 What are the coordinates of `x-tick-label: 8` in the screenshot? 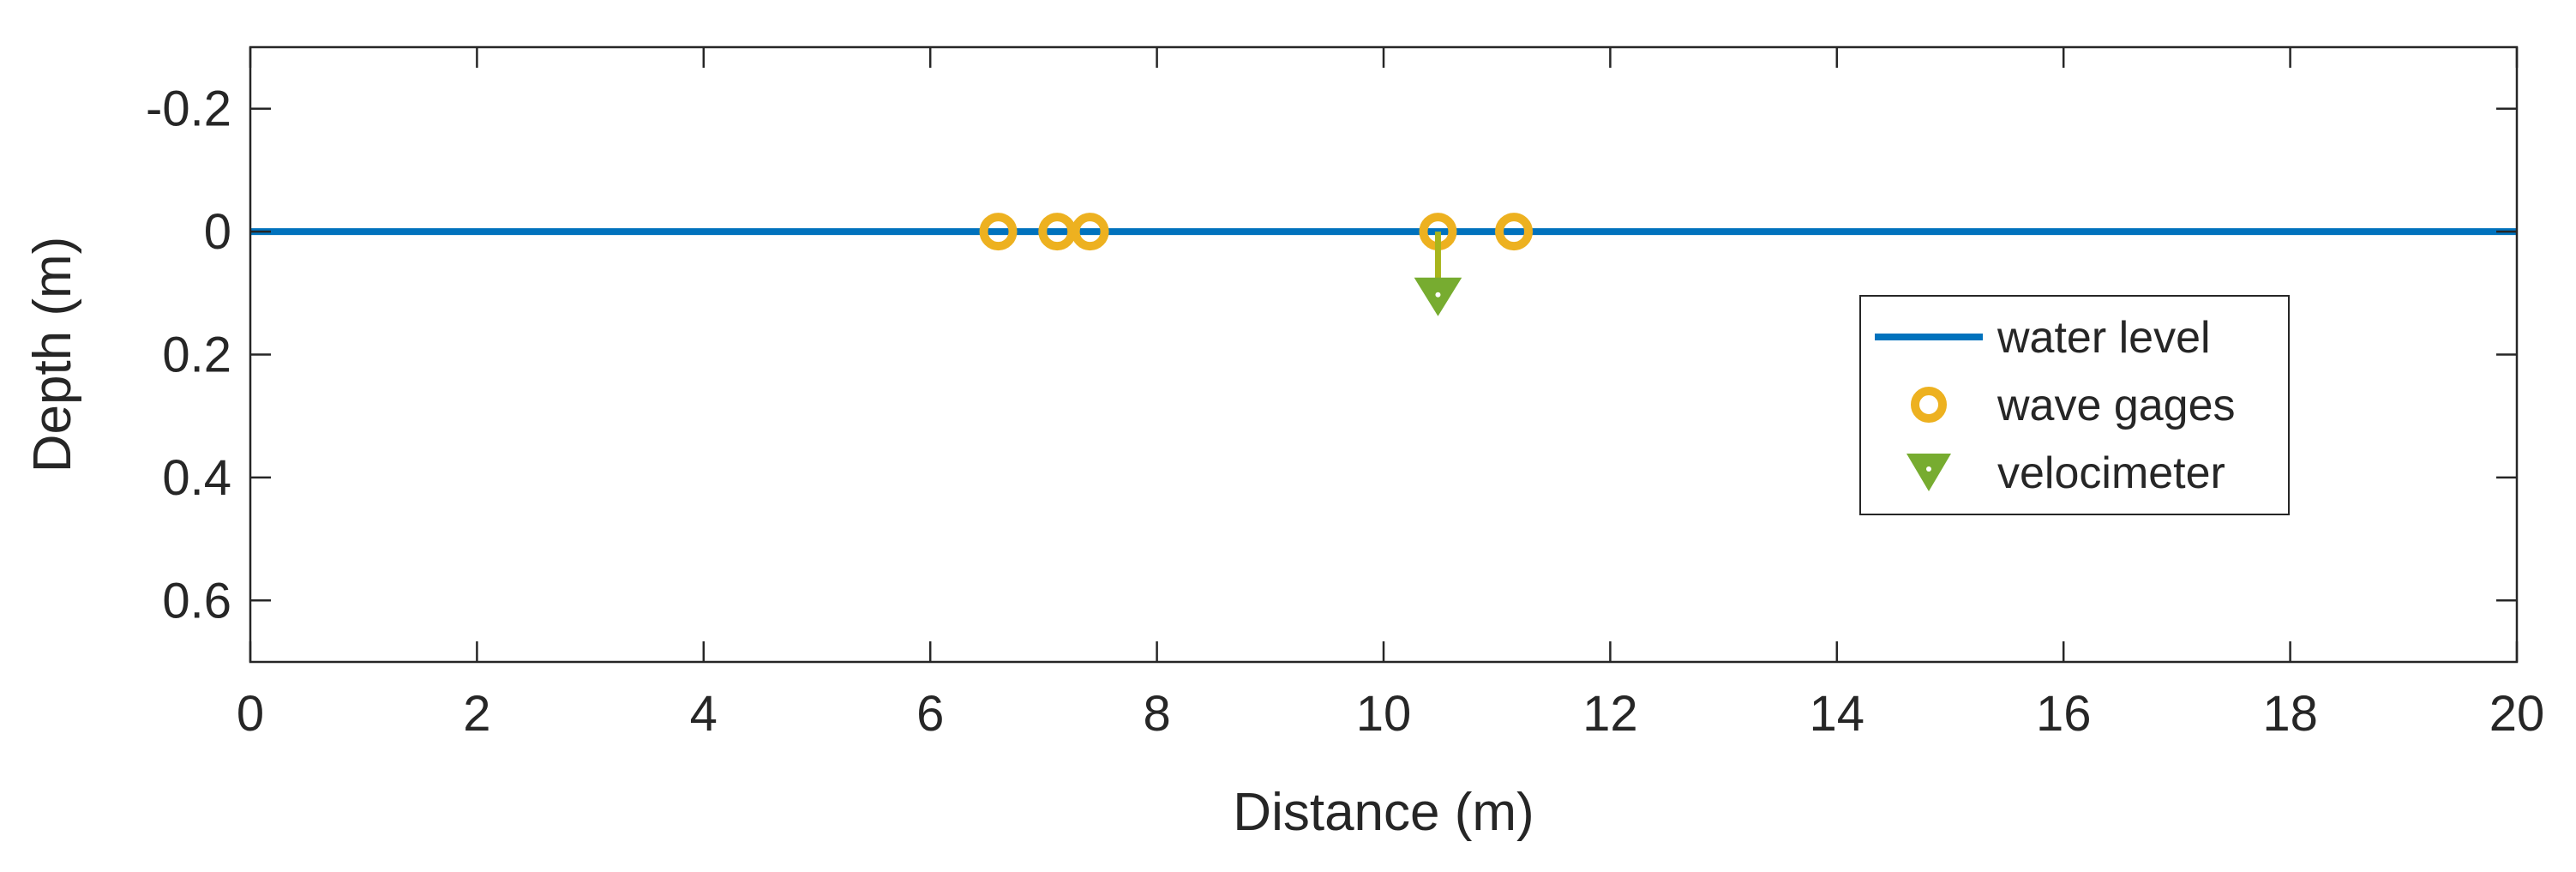 It's located at (1156, 714).